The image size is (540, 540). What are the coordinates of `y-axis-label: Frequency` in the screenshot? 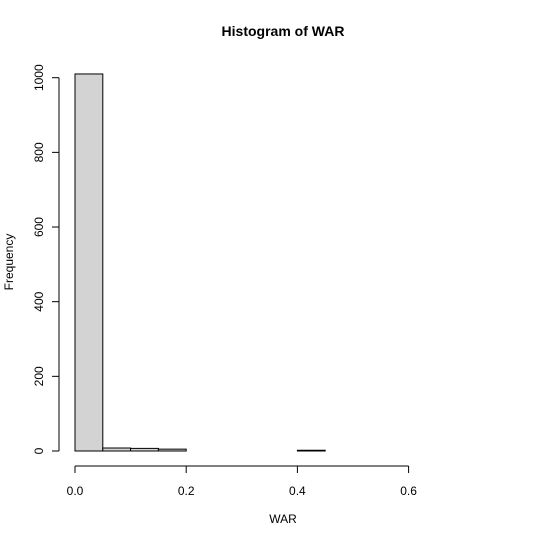 It's located at (9, 262).